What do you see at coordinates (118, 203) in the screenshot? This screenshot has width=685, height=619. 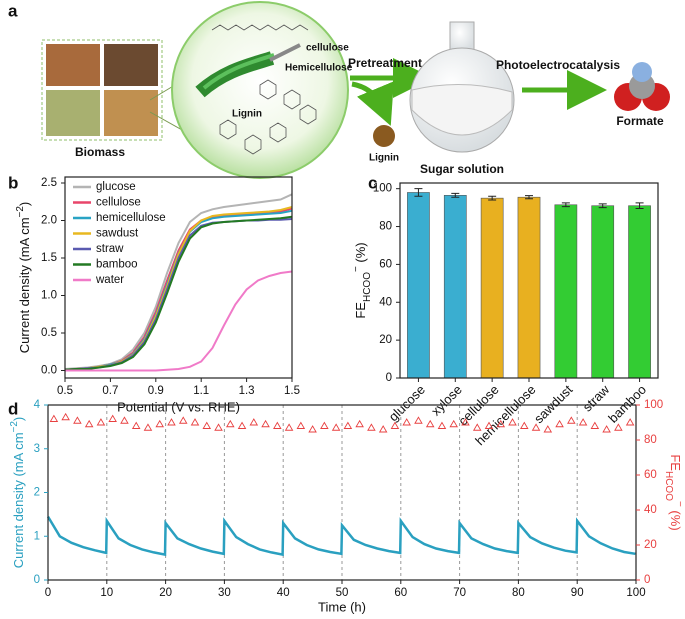 I see `legend-label: cellulose` at bounding box center [118, 203].